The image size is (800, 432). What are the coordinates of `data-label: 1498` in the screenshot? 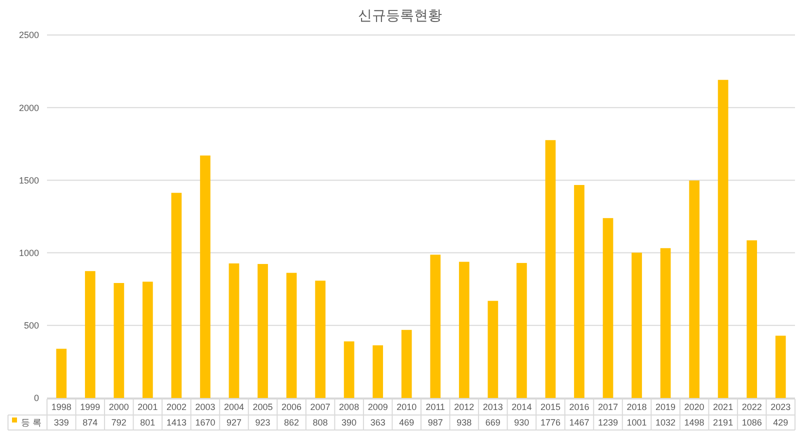 It's located at (694, 423).